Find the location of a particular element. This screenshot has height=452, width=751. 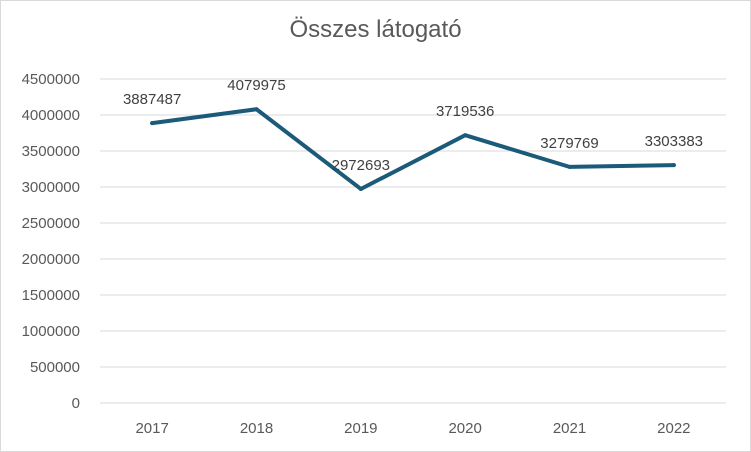

y-tick-label: 4500000 is located at coordinates (51, 79).